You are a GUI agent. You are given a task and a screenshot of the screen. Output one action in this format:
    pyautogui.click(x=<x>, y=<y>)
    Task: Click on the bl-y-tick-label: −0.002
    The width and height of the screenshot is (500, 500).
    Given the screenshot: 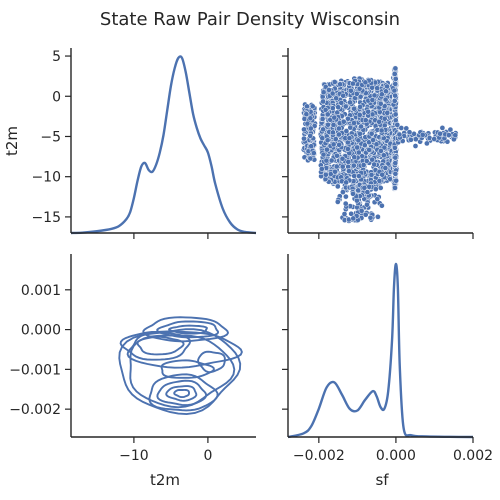 What is the action you would take?
    pyautogui.click(x=35, y=410)
    